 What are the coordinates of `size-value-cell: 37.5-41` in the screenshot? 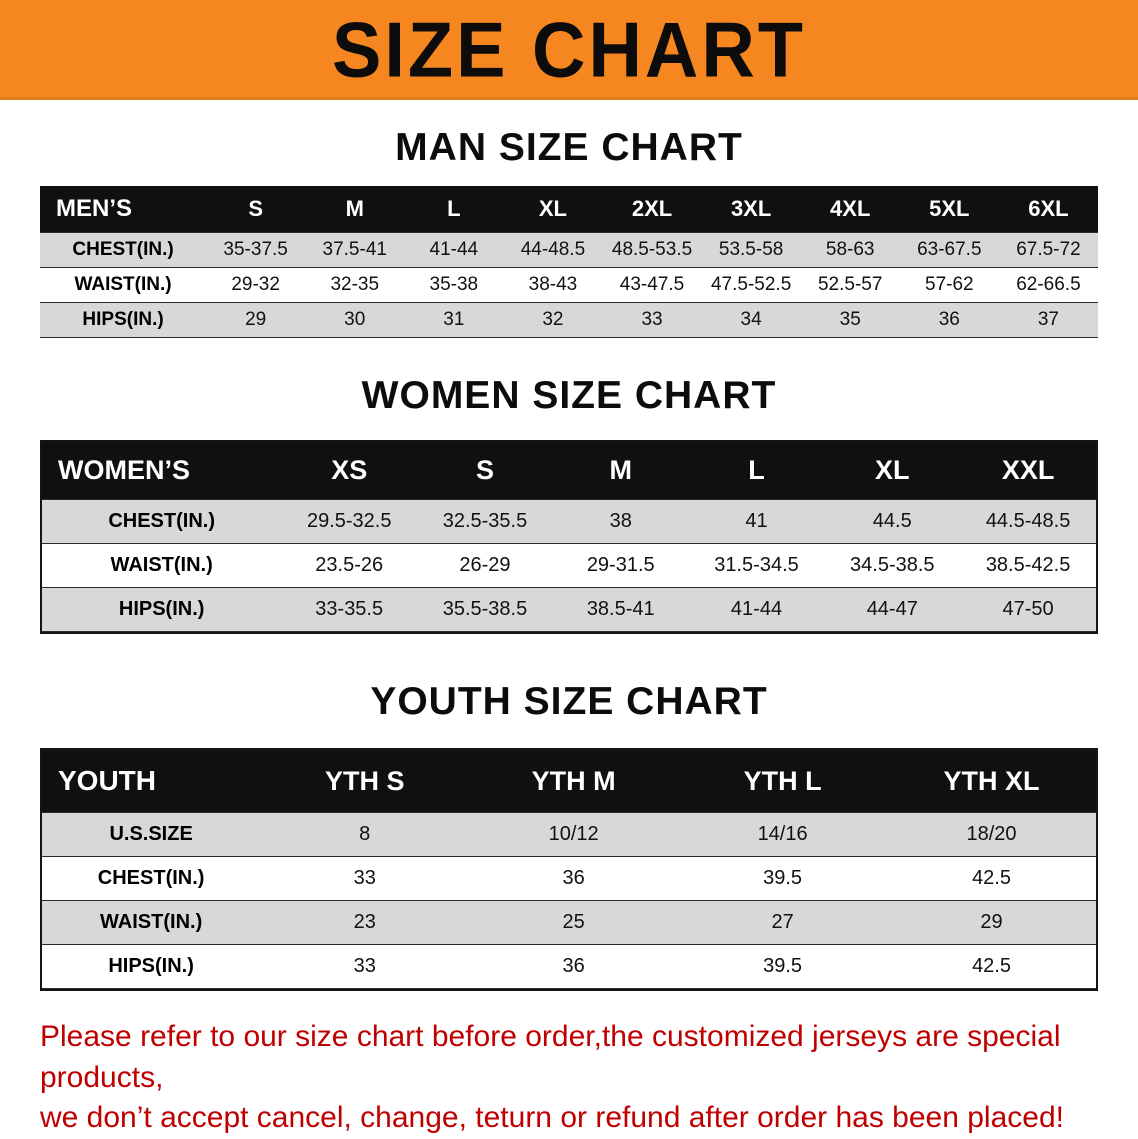 It's located at (354, 249).